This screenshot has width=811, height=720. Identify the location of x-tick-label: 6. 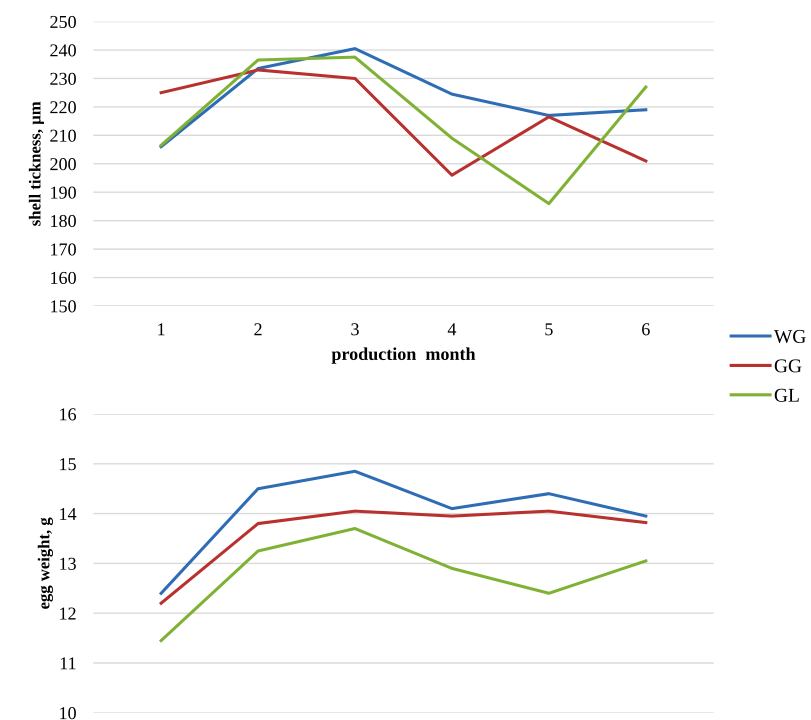
(646, 329).